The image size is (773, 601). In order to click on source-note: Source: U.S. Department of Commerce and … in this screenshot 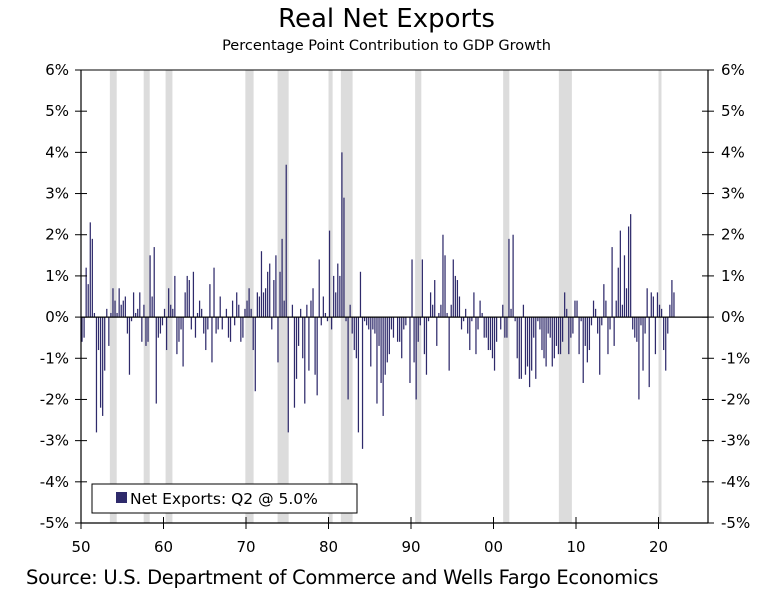, I will do `click(342, 577)`.